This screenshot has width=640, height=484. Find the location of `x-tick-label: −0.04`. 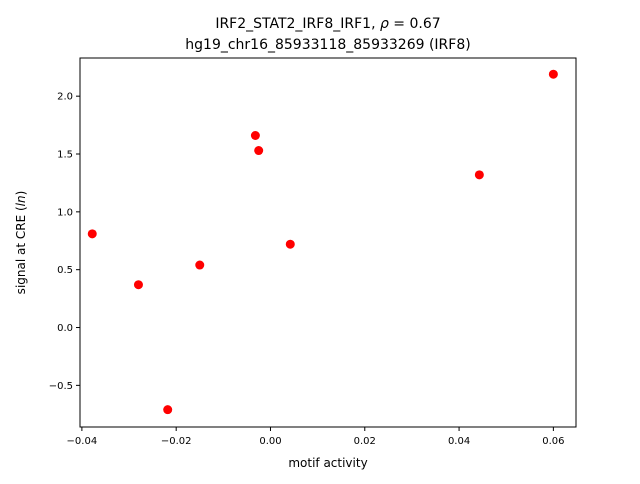

x-tick-label: −0.04 is located at coordinates (82, 441).